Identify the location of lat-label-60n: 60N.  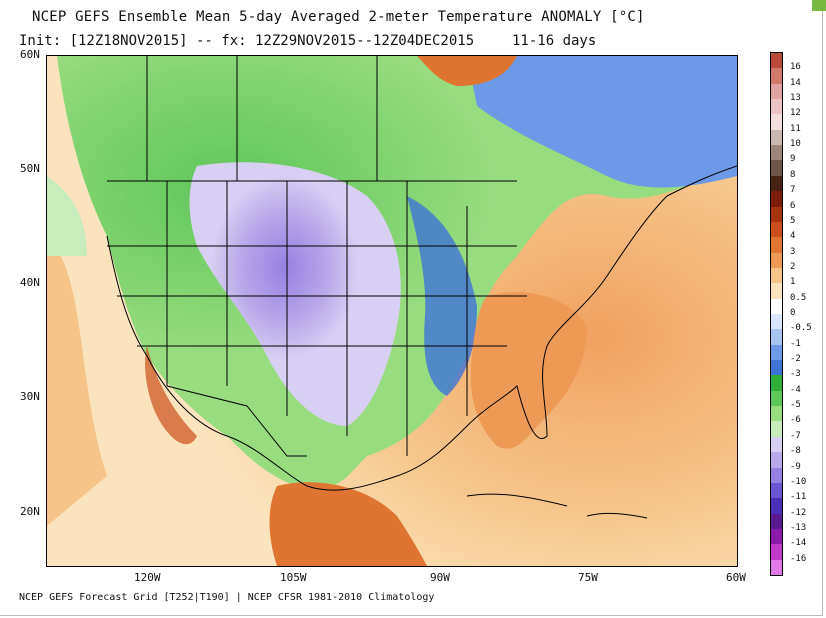
(30, 54).